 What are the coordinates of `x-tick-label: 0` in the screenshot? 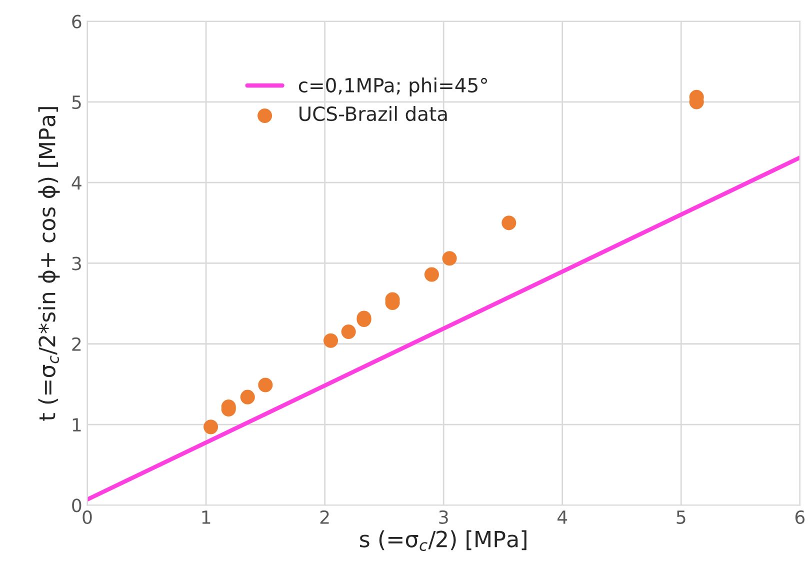 It's located at (87, 517).